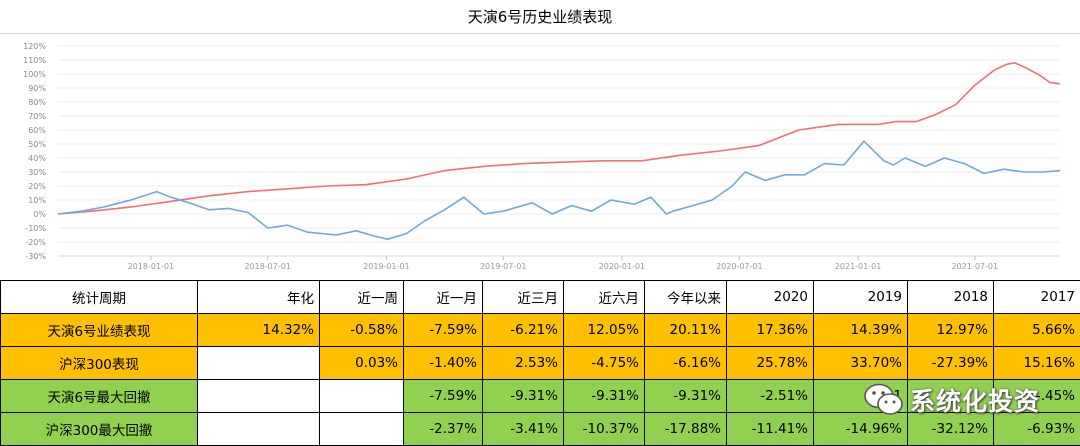 The width and height of the screenshot is (1080, 446). I want to click on header-cell: 今年以来, so click(685, 297).